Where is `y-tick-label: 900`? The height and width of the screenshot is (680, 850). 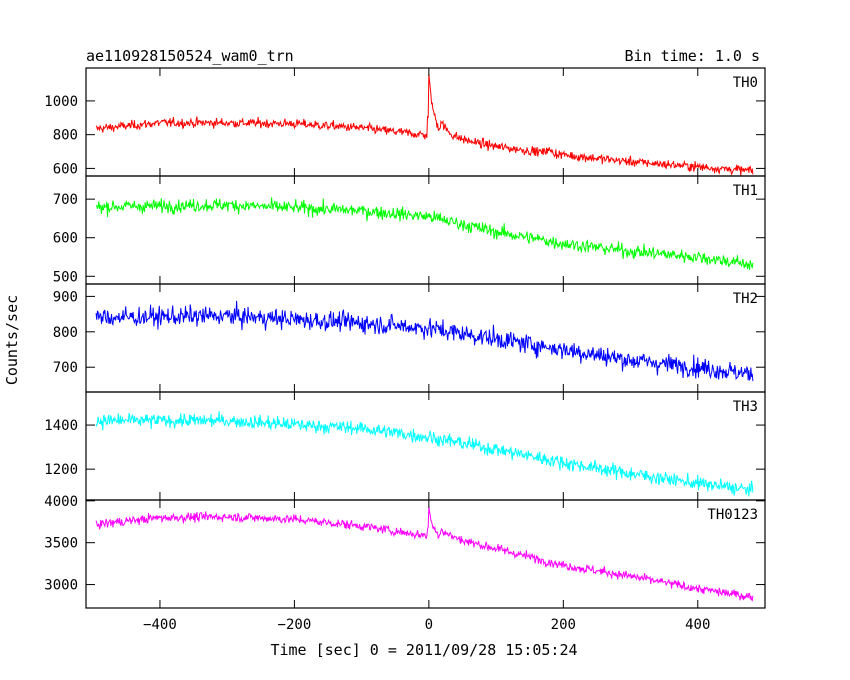 y-tick-label: 900 is located at coordinates (65, 297).